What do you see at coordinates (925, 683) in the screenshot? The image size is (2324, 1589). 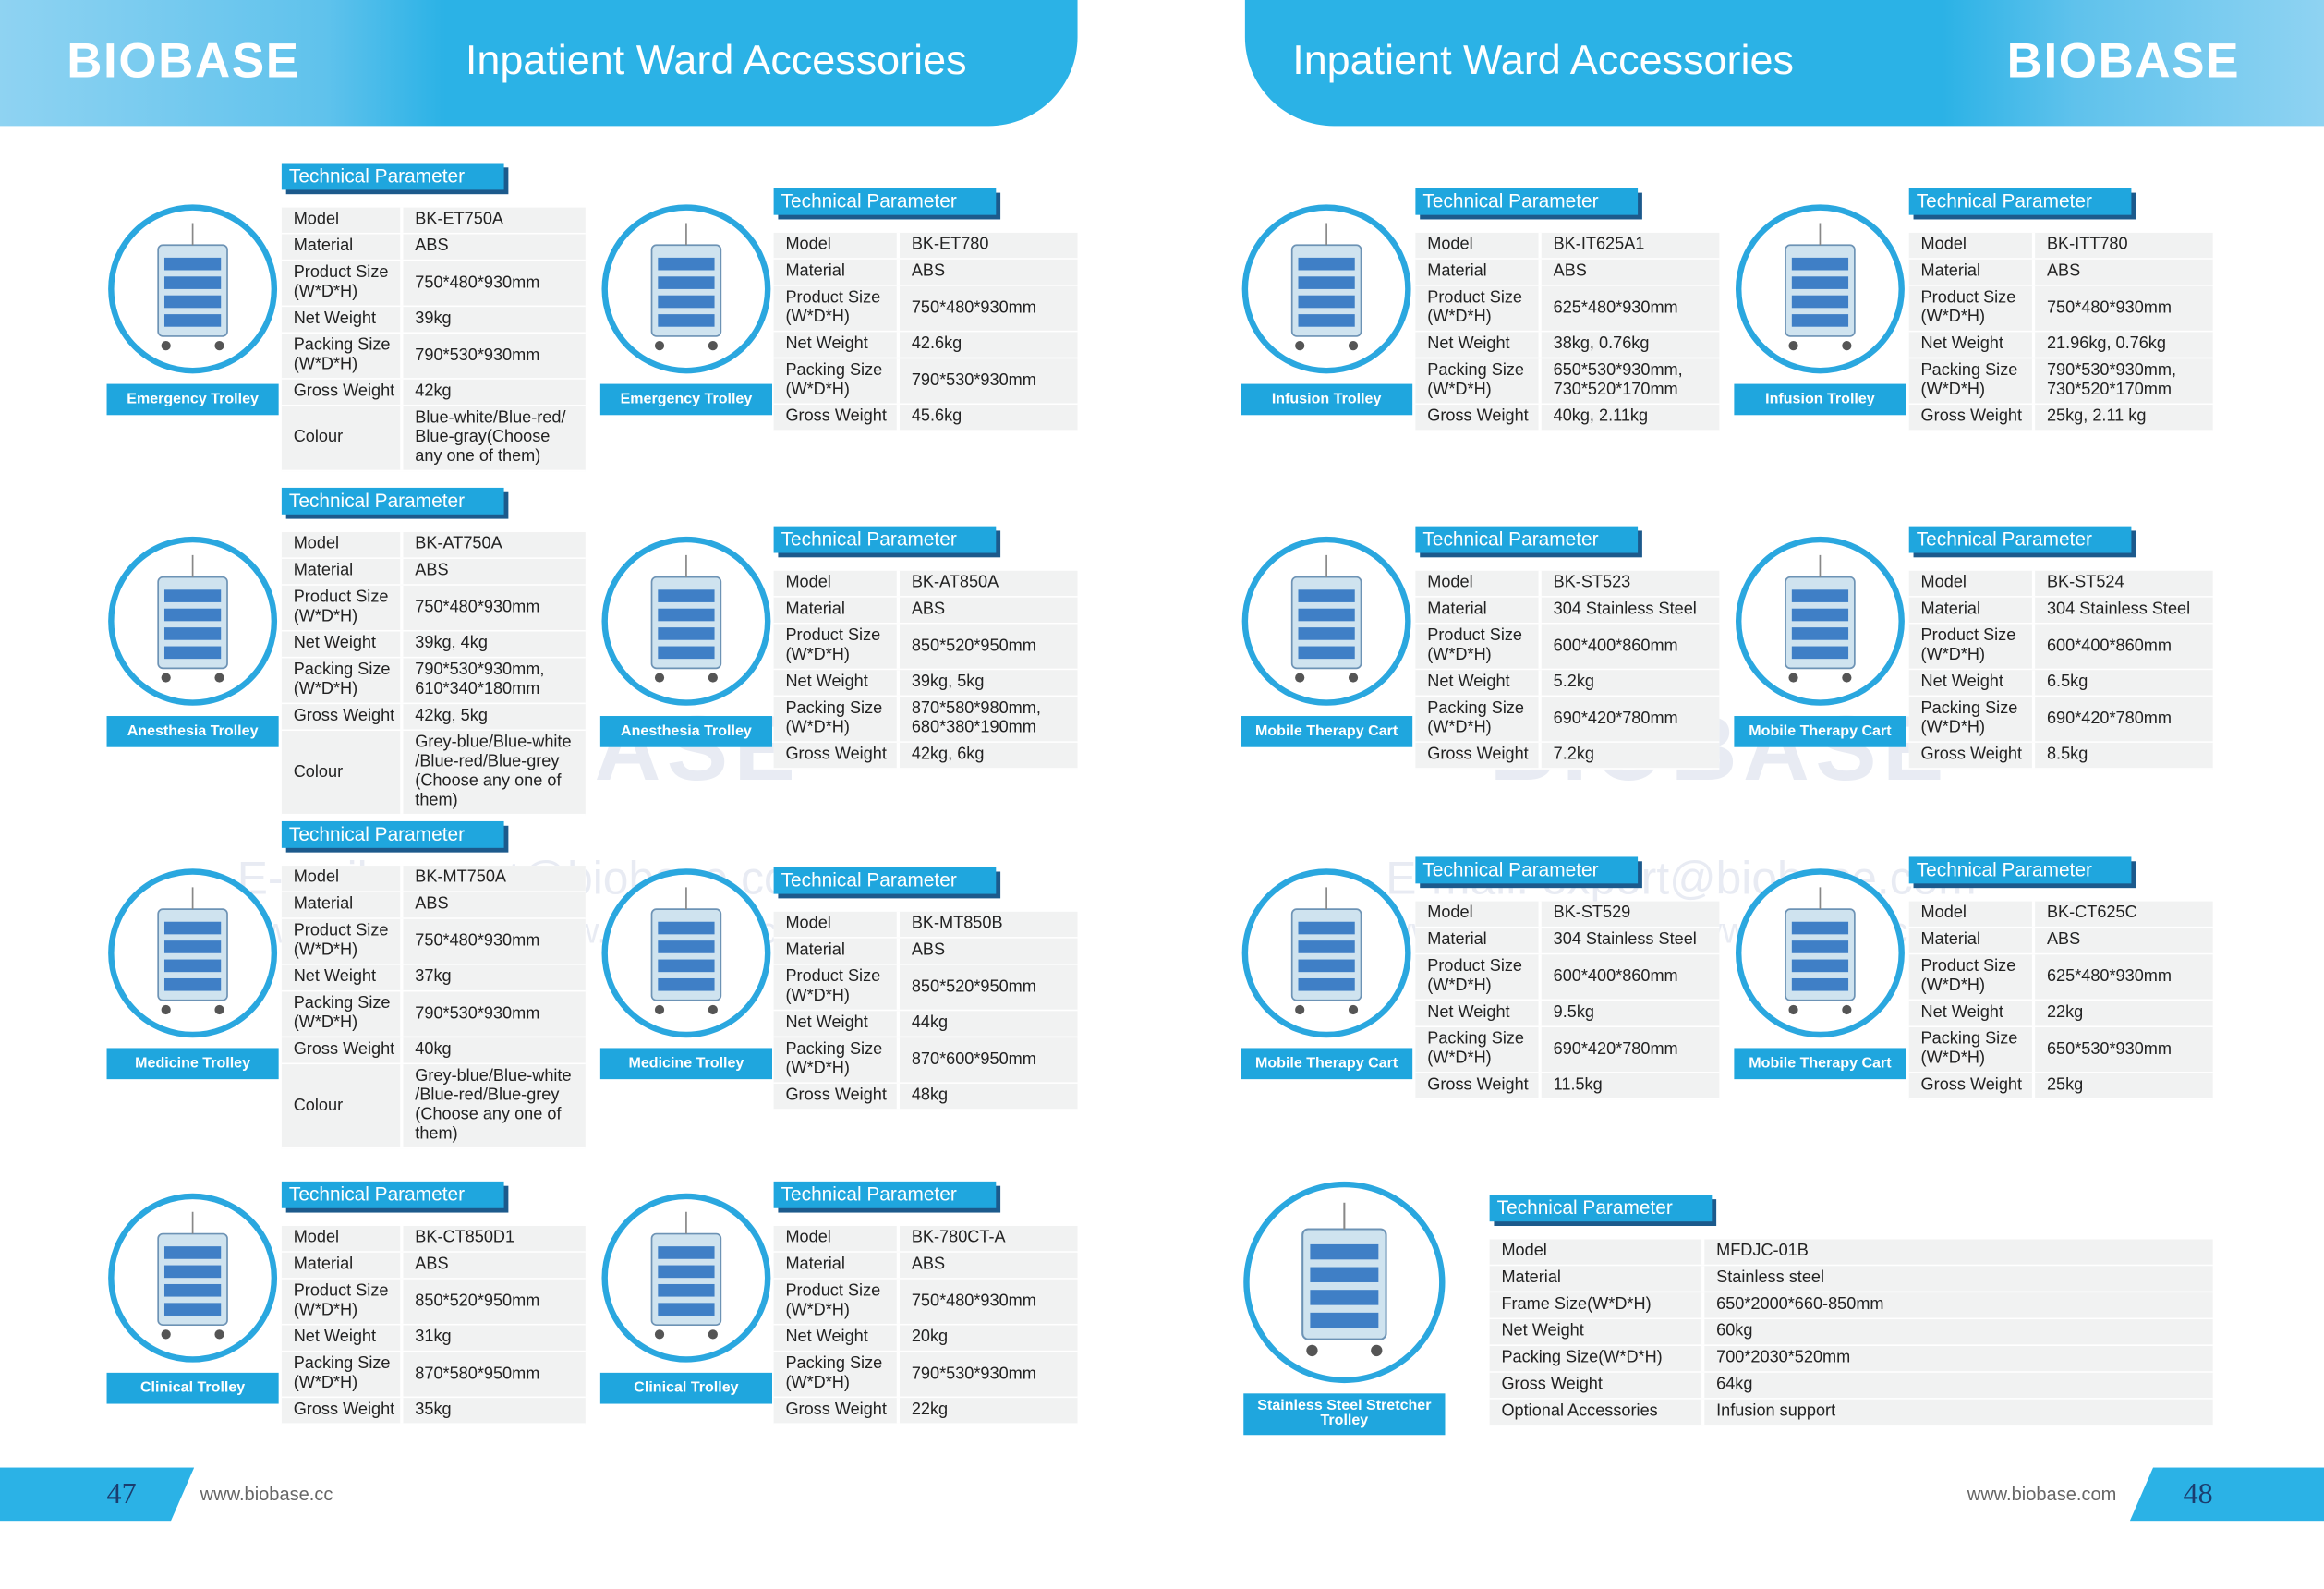 I see `parameter-row: Net Weight 39kg, 5kg` at bounding box center [925, 683].